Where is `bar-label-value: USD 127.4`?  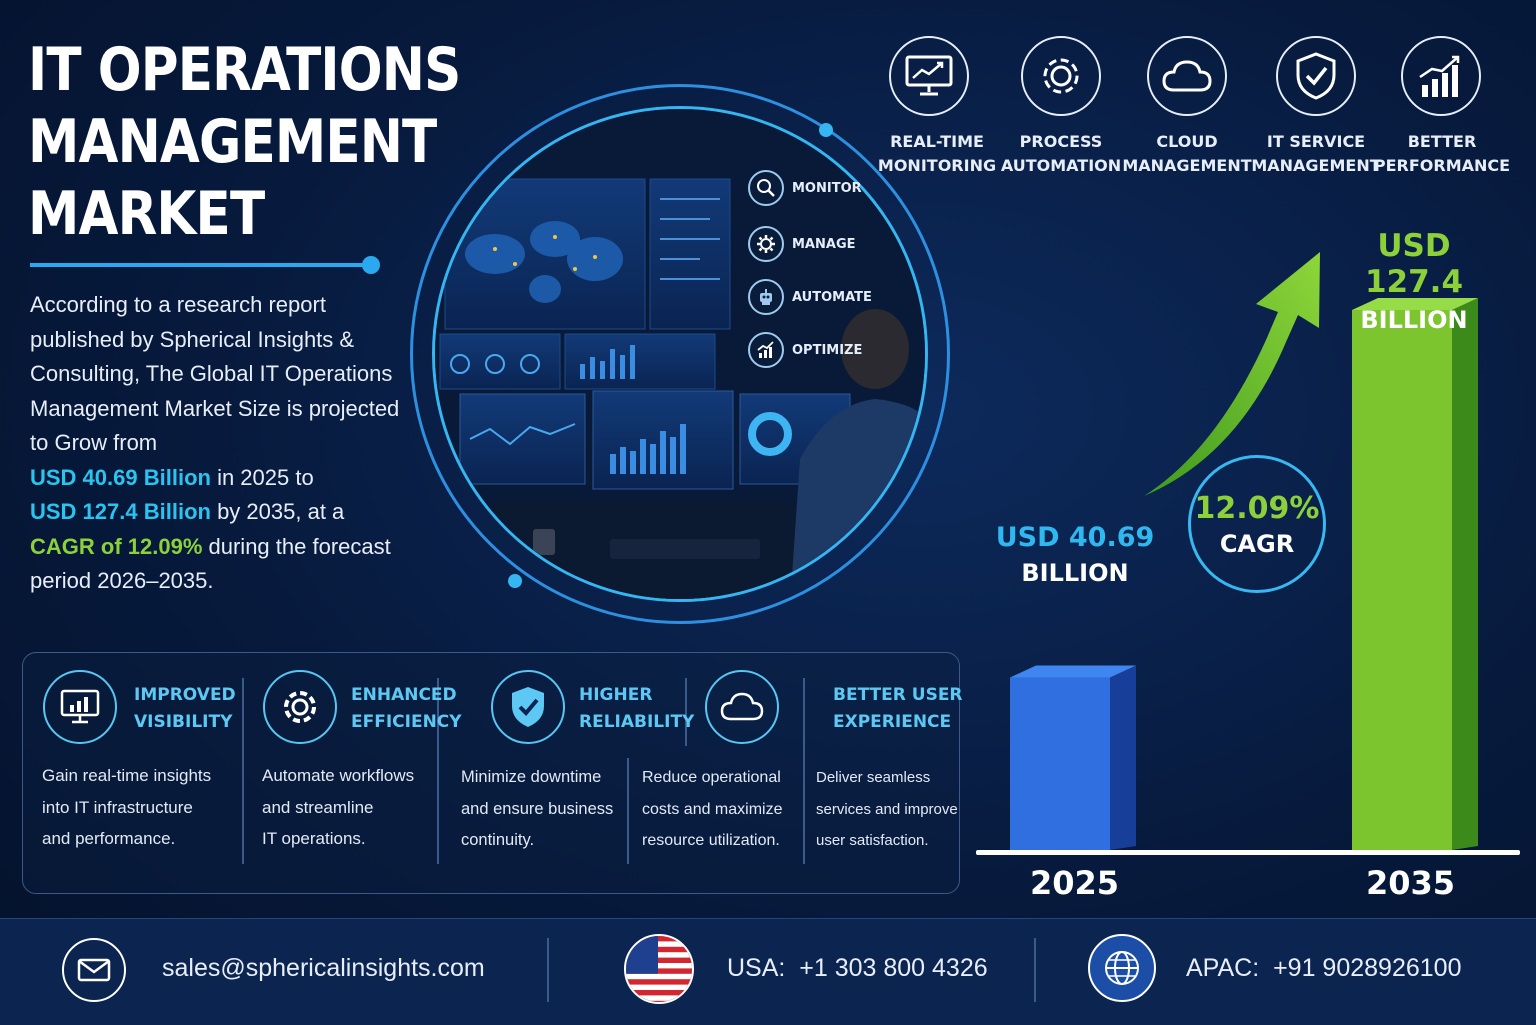 bar-label-value: USD 127.4 is located at coordinates (1414, 264).